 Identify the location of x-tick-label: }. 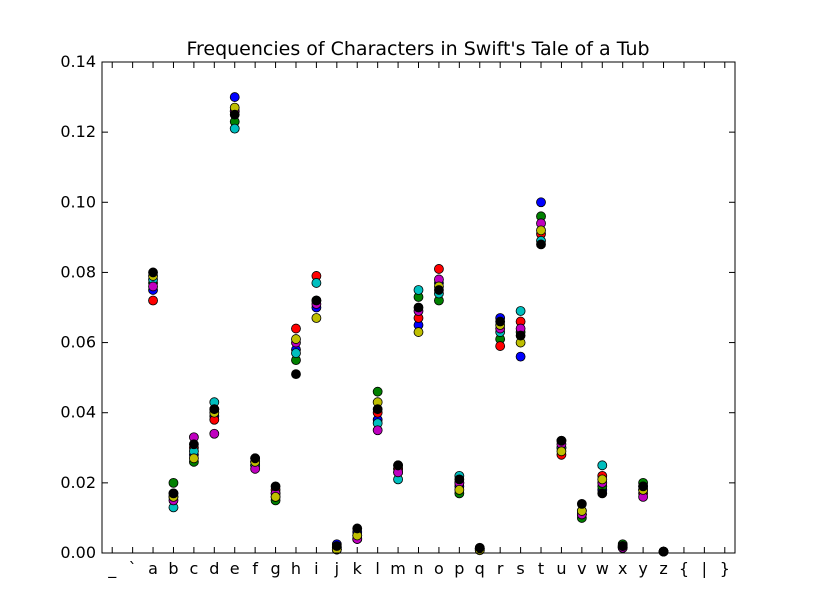
(725, 568).